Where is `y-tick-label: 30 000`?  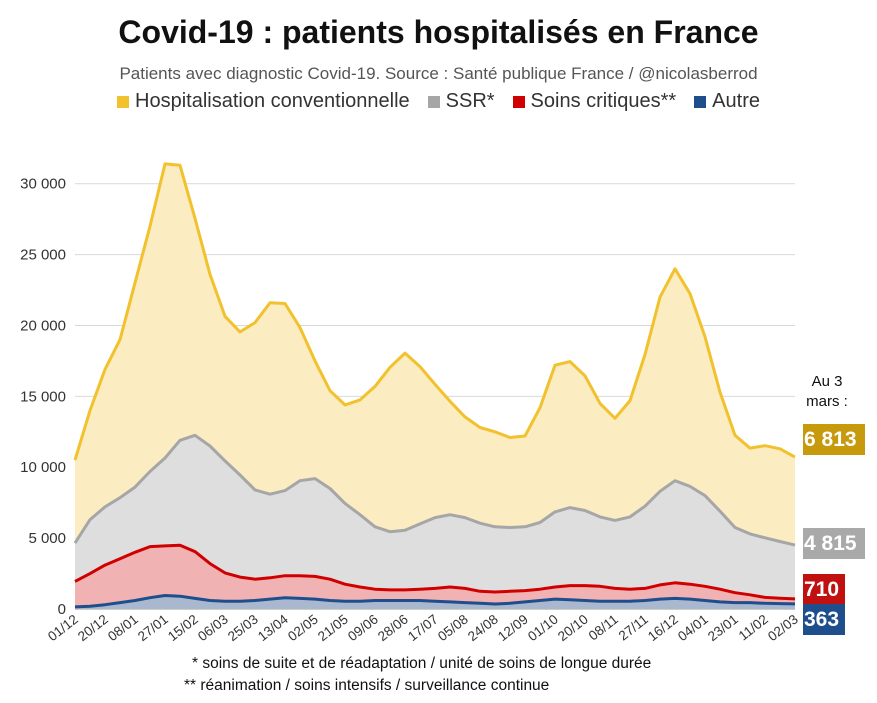 y-tick-label: 30 000 is located at coordinates (43, 184).